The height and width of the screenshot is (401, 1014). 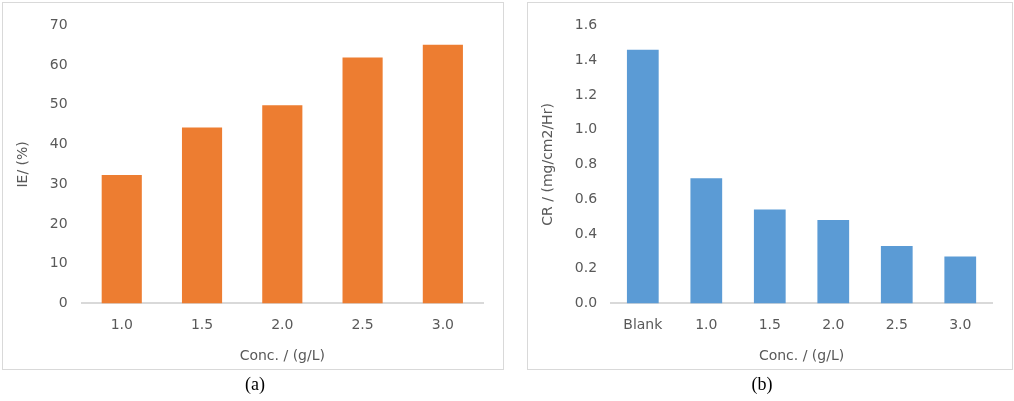 I want to click on y-tick-label: 0.6, so click(x=586, y=197).